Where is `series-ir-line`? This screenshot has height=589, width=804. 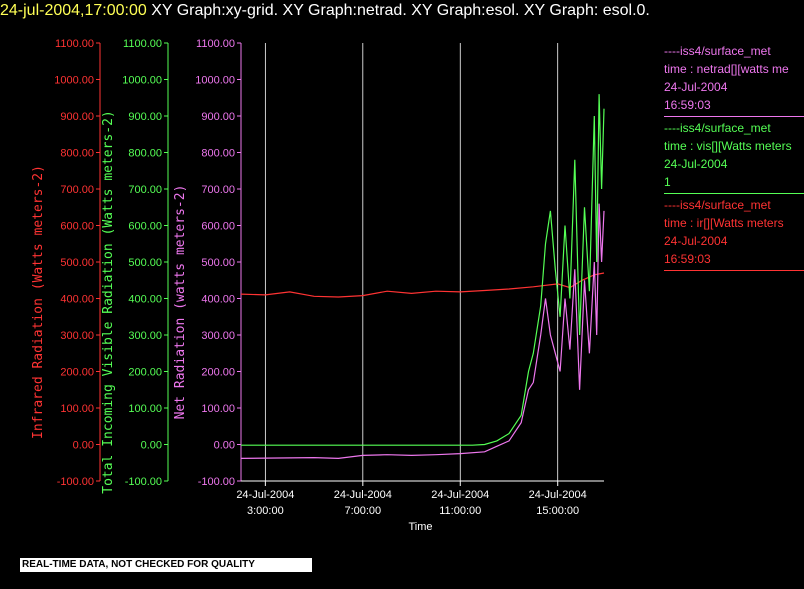 series-ir-line is located at coordinates (422, 285).